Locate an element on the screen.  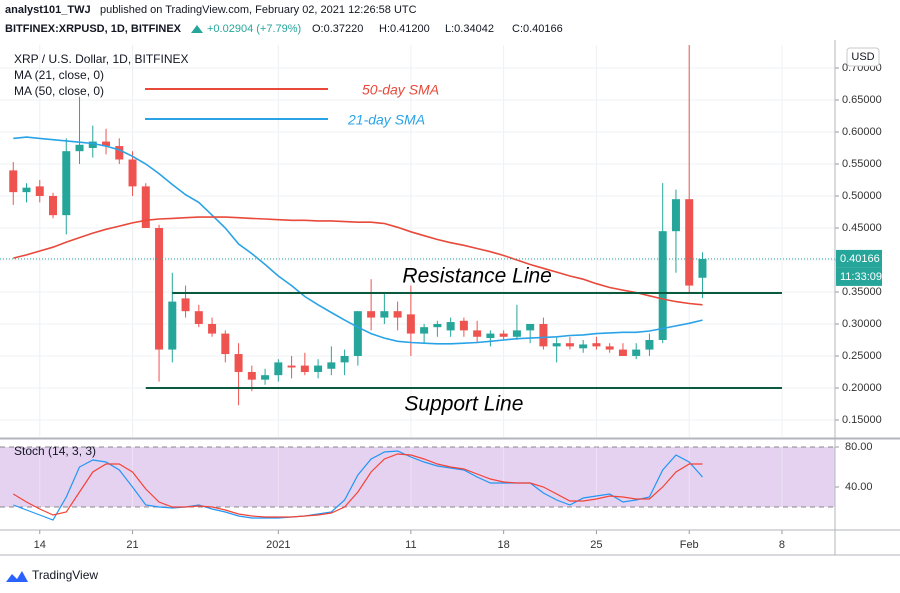
high: H:0.41200 is located at coordinates (404, 29).